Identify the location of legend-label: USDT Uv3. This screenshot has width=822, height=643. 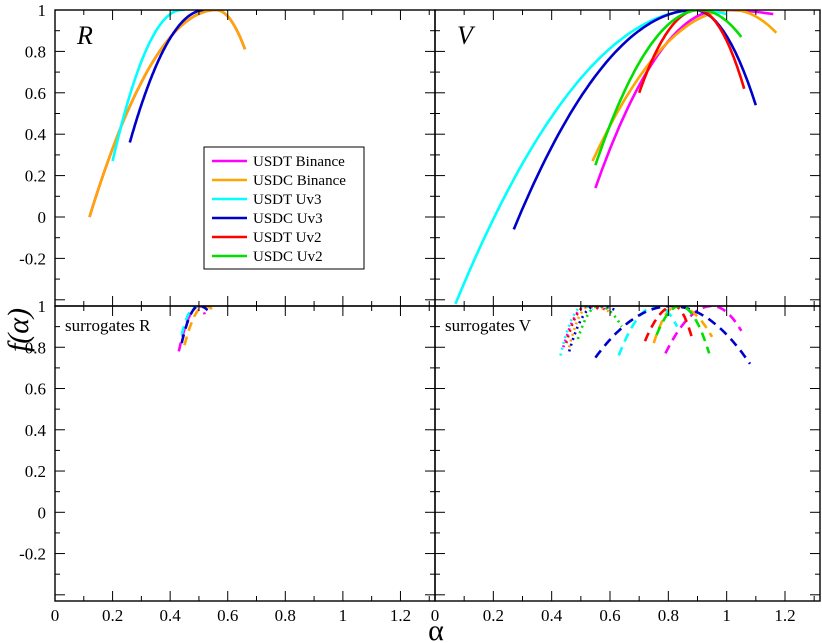
(287, 200).